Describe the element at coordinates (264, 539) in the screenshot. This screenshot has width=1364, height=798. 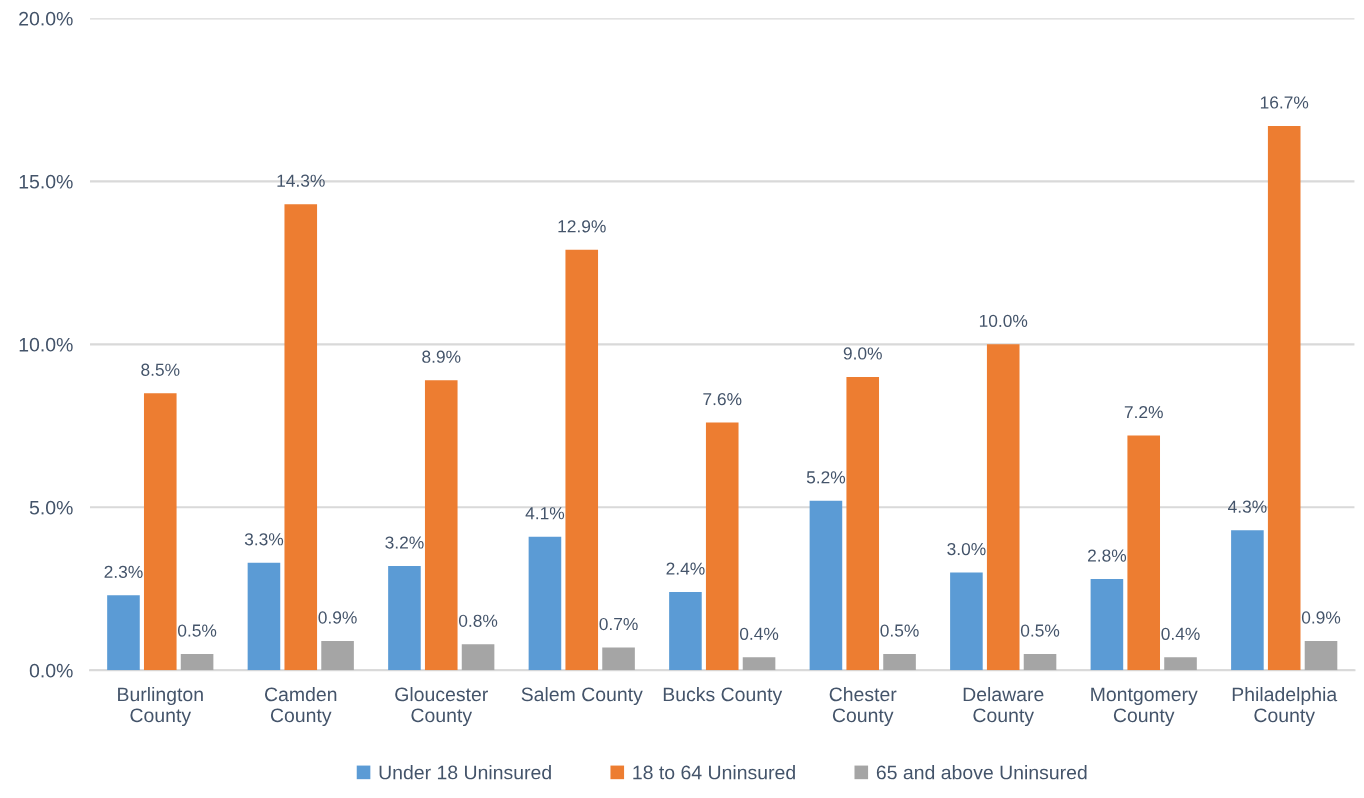
I see `data-label: 3.3%` at that location.